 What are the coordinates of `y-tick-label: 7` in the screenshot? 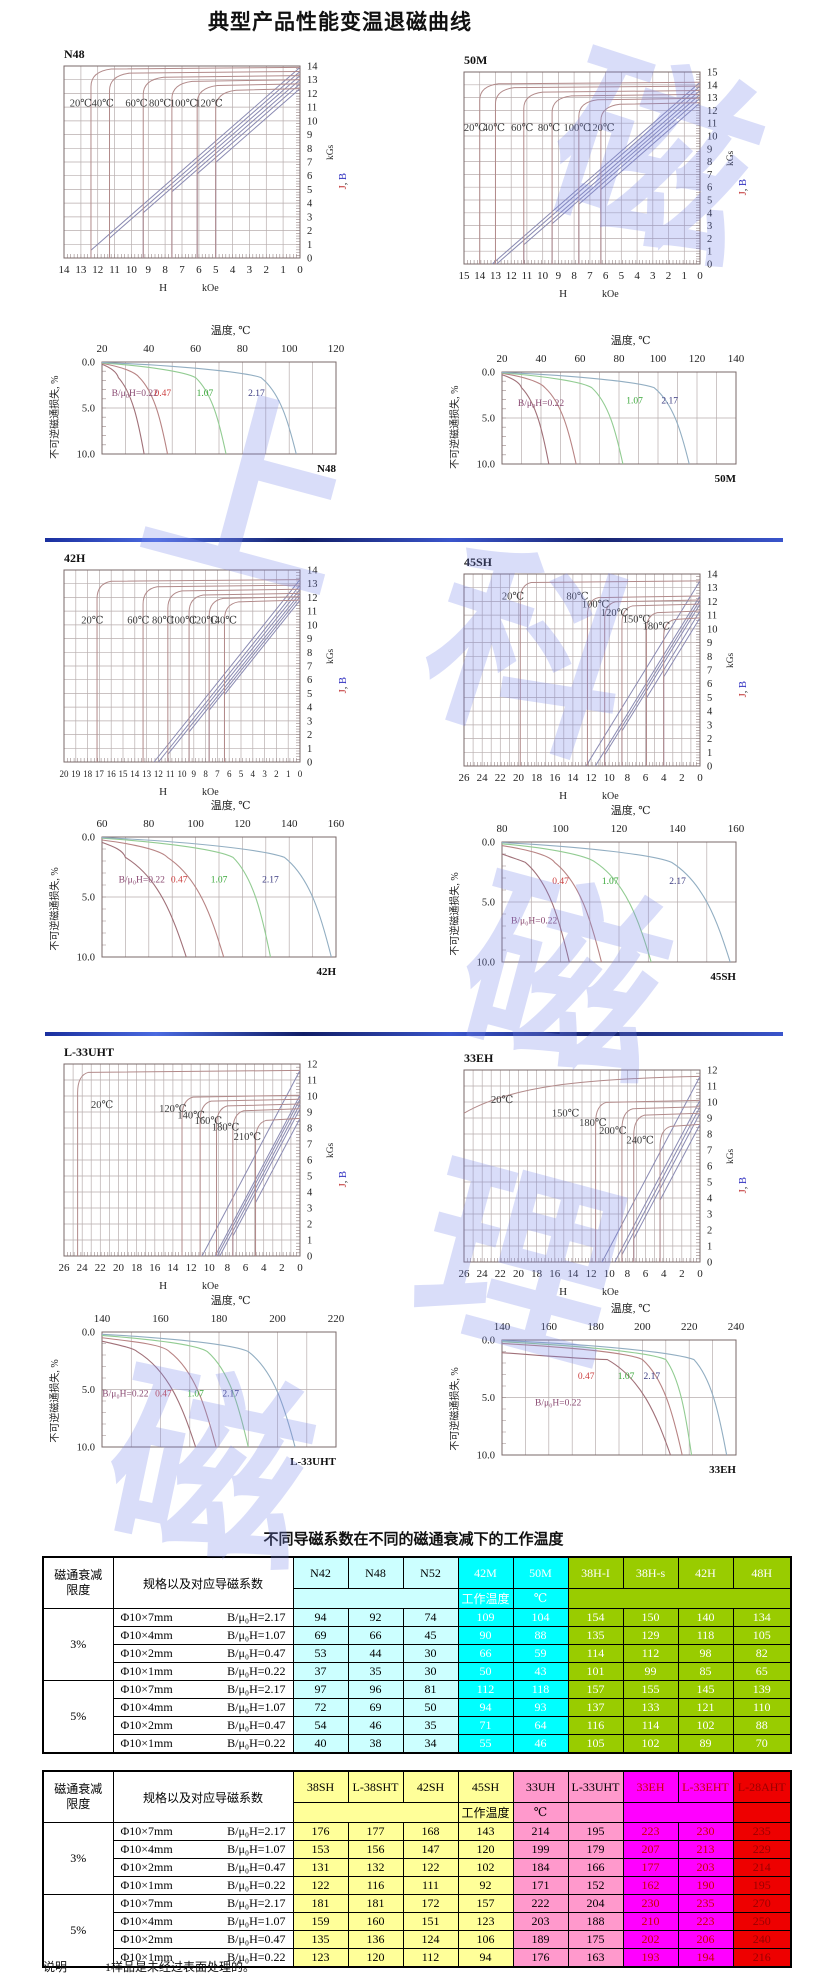 It's located at (709, 1151).